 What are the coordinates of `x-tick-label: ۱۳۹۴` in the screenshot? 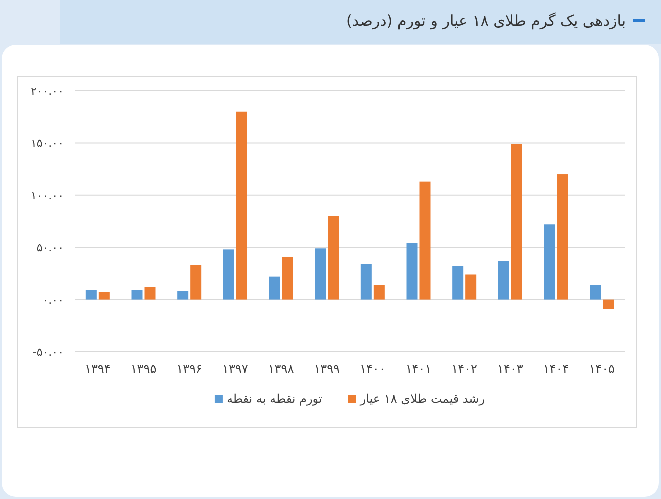 It's located at (98, 369).